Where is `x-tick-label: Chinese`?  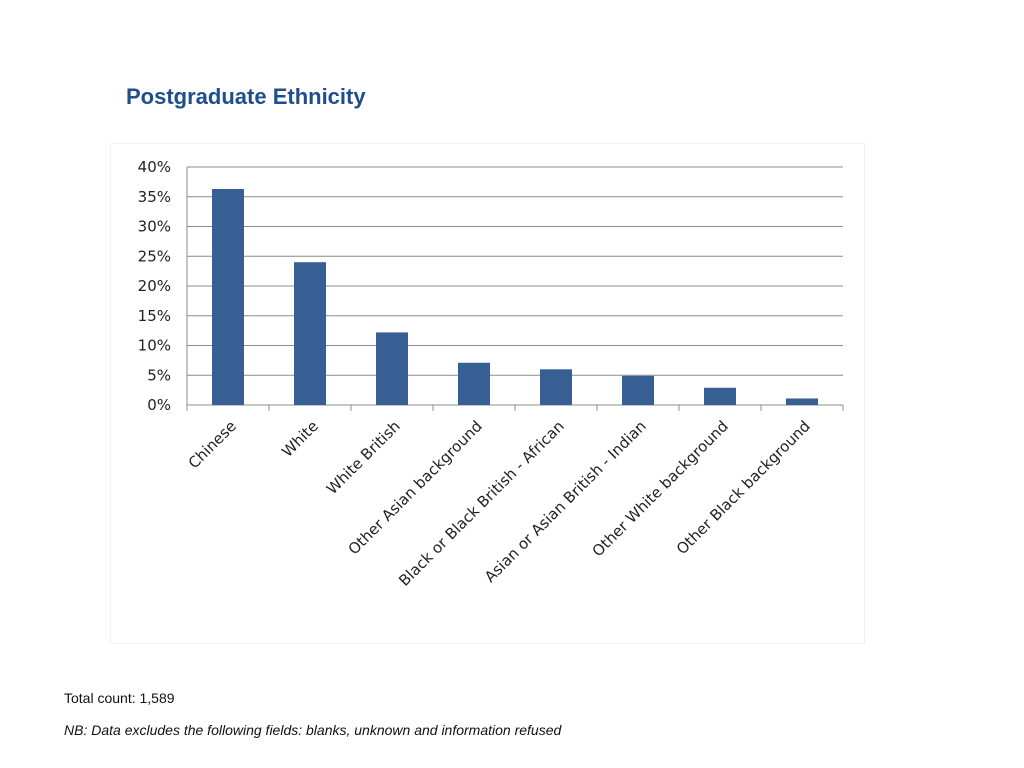
x-tick-label: Chinese is located at coordinates (212, 444).